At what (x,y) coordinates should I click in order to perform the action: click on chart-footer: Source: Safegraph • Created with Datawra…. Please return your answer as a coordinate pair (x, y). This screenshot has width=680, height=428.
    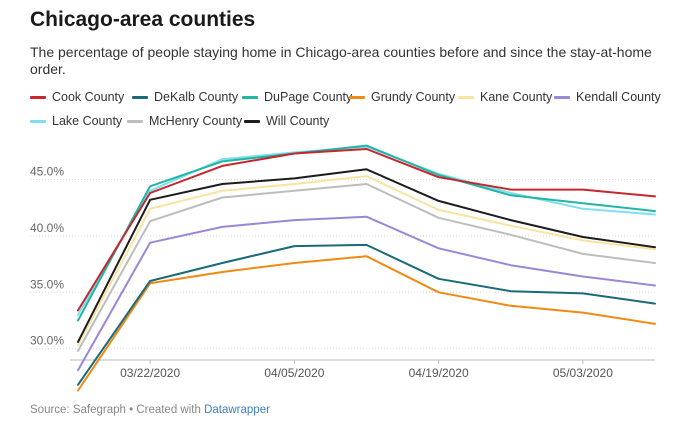
    Looking at the image, I should click on (150, 410).